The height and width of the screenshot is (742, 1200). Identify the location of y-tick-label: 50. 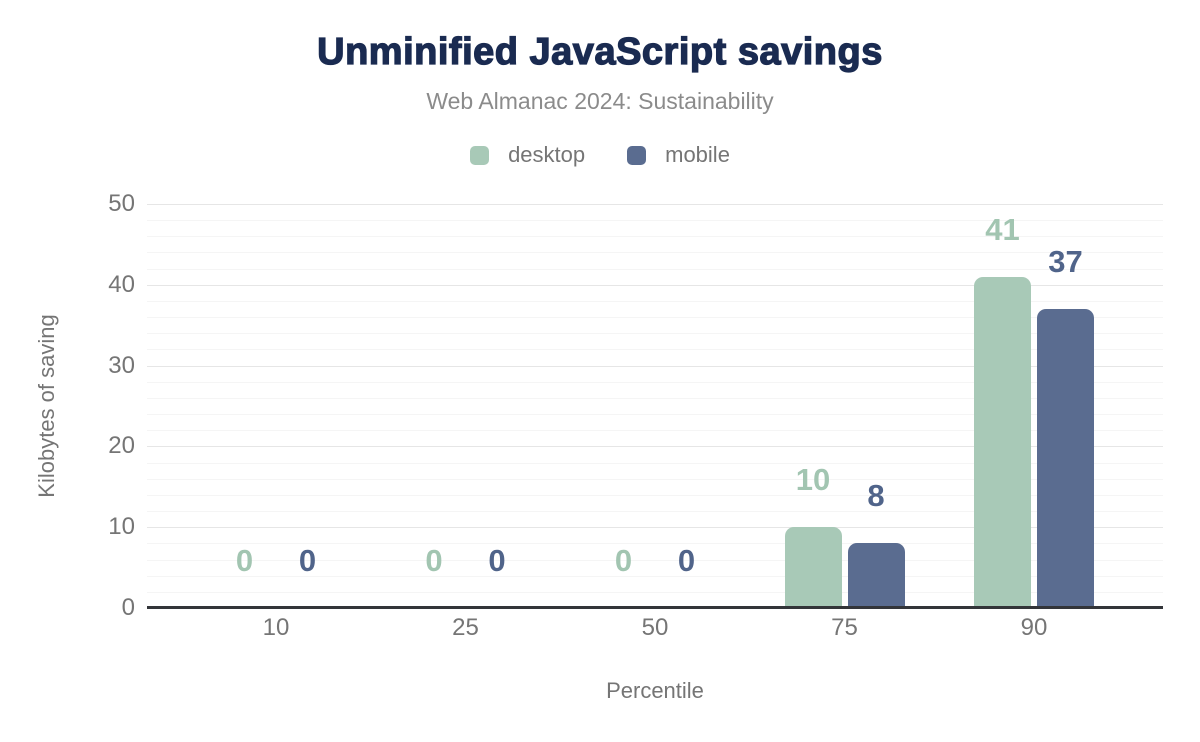
(121, 203).